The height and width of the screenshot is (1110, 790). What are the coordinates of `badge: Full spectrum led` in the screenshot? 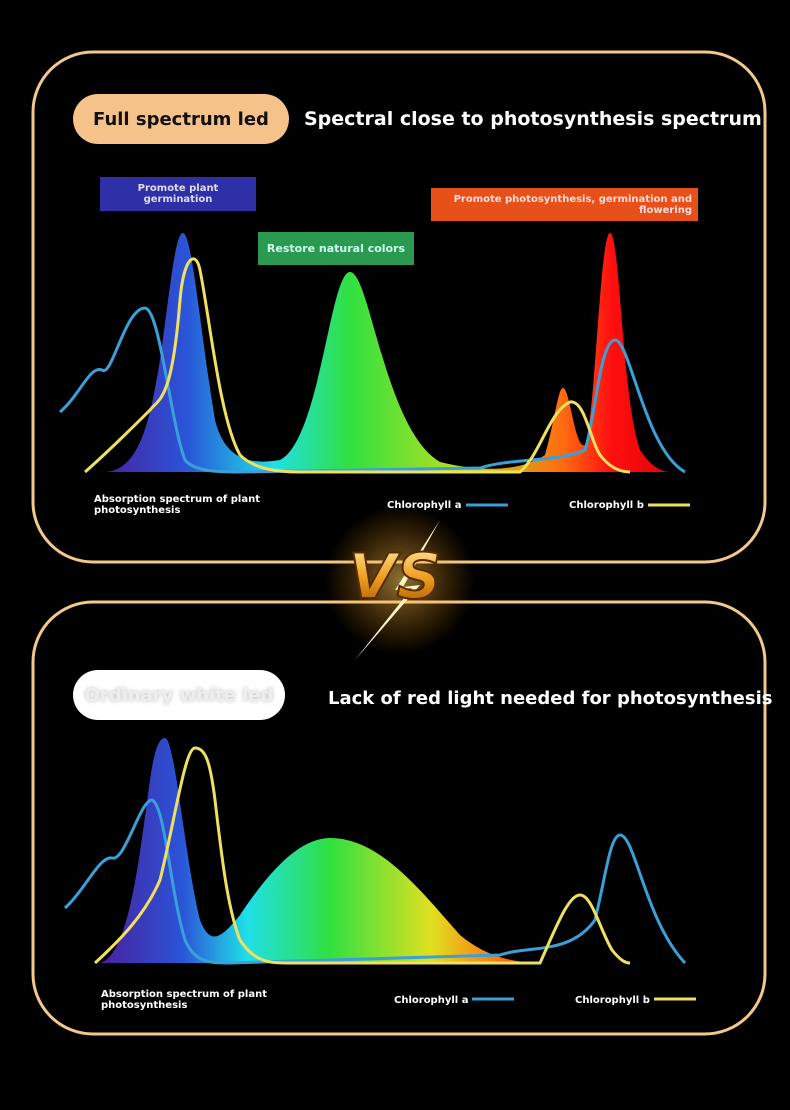 It's located at (181, 119).